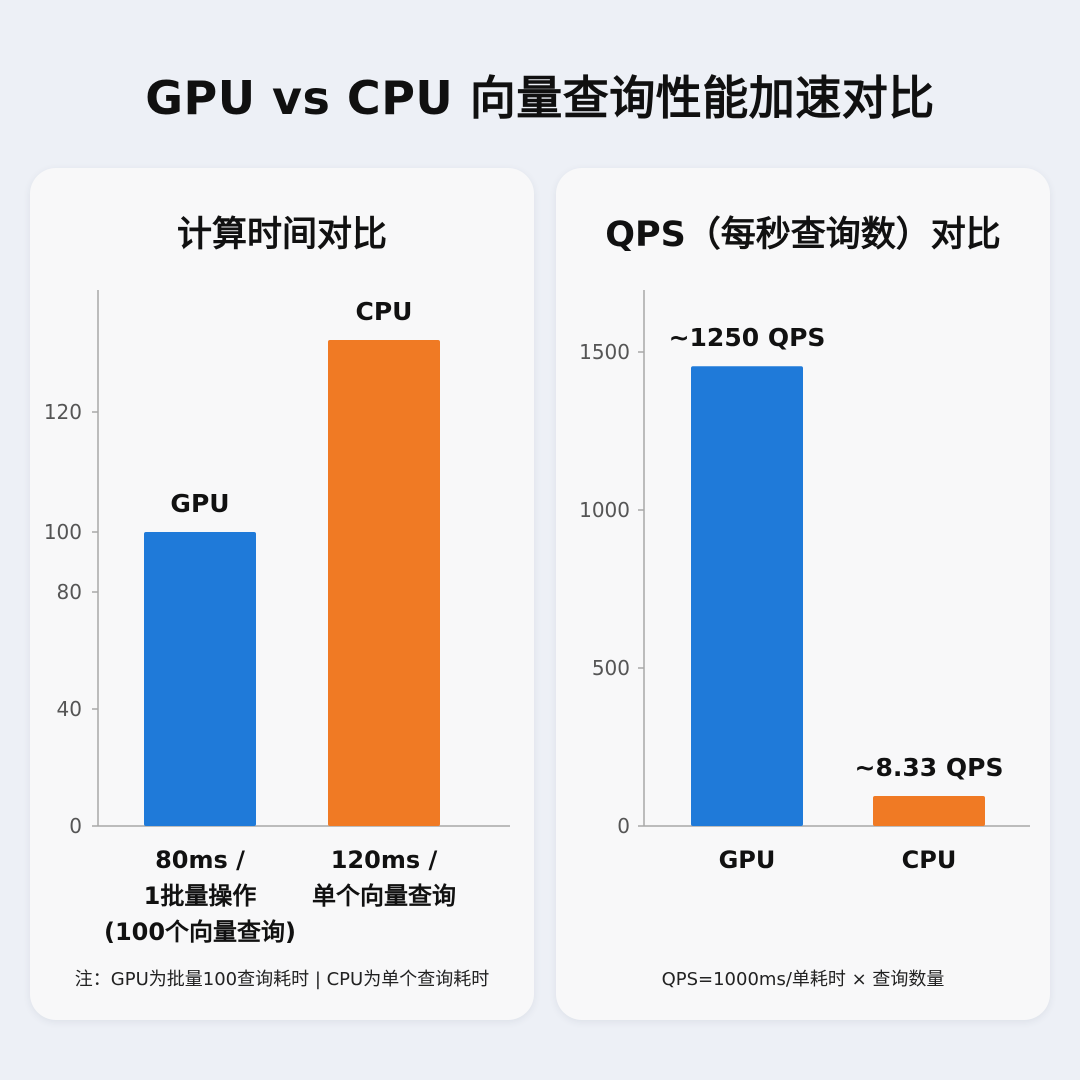  Describe the element at coordinates (63, 532) in the screenshot. I see `y-tick-label: 100` at that location.